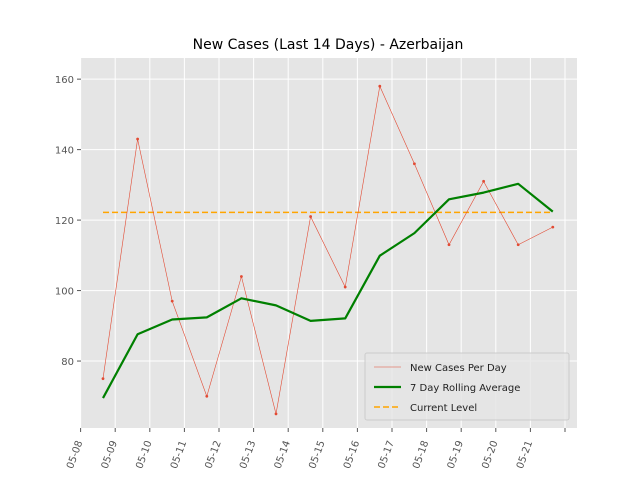 This screenshot has height=480, width=640. Describe the element at coordinates (328, 45) in the screenshot. I see `chart-title: New Cases (Last 14 Days) - Azerbaijan` at that location.